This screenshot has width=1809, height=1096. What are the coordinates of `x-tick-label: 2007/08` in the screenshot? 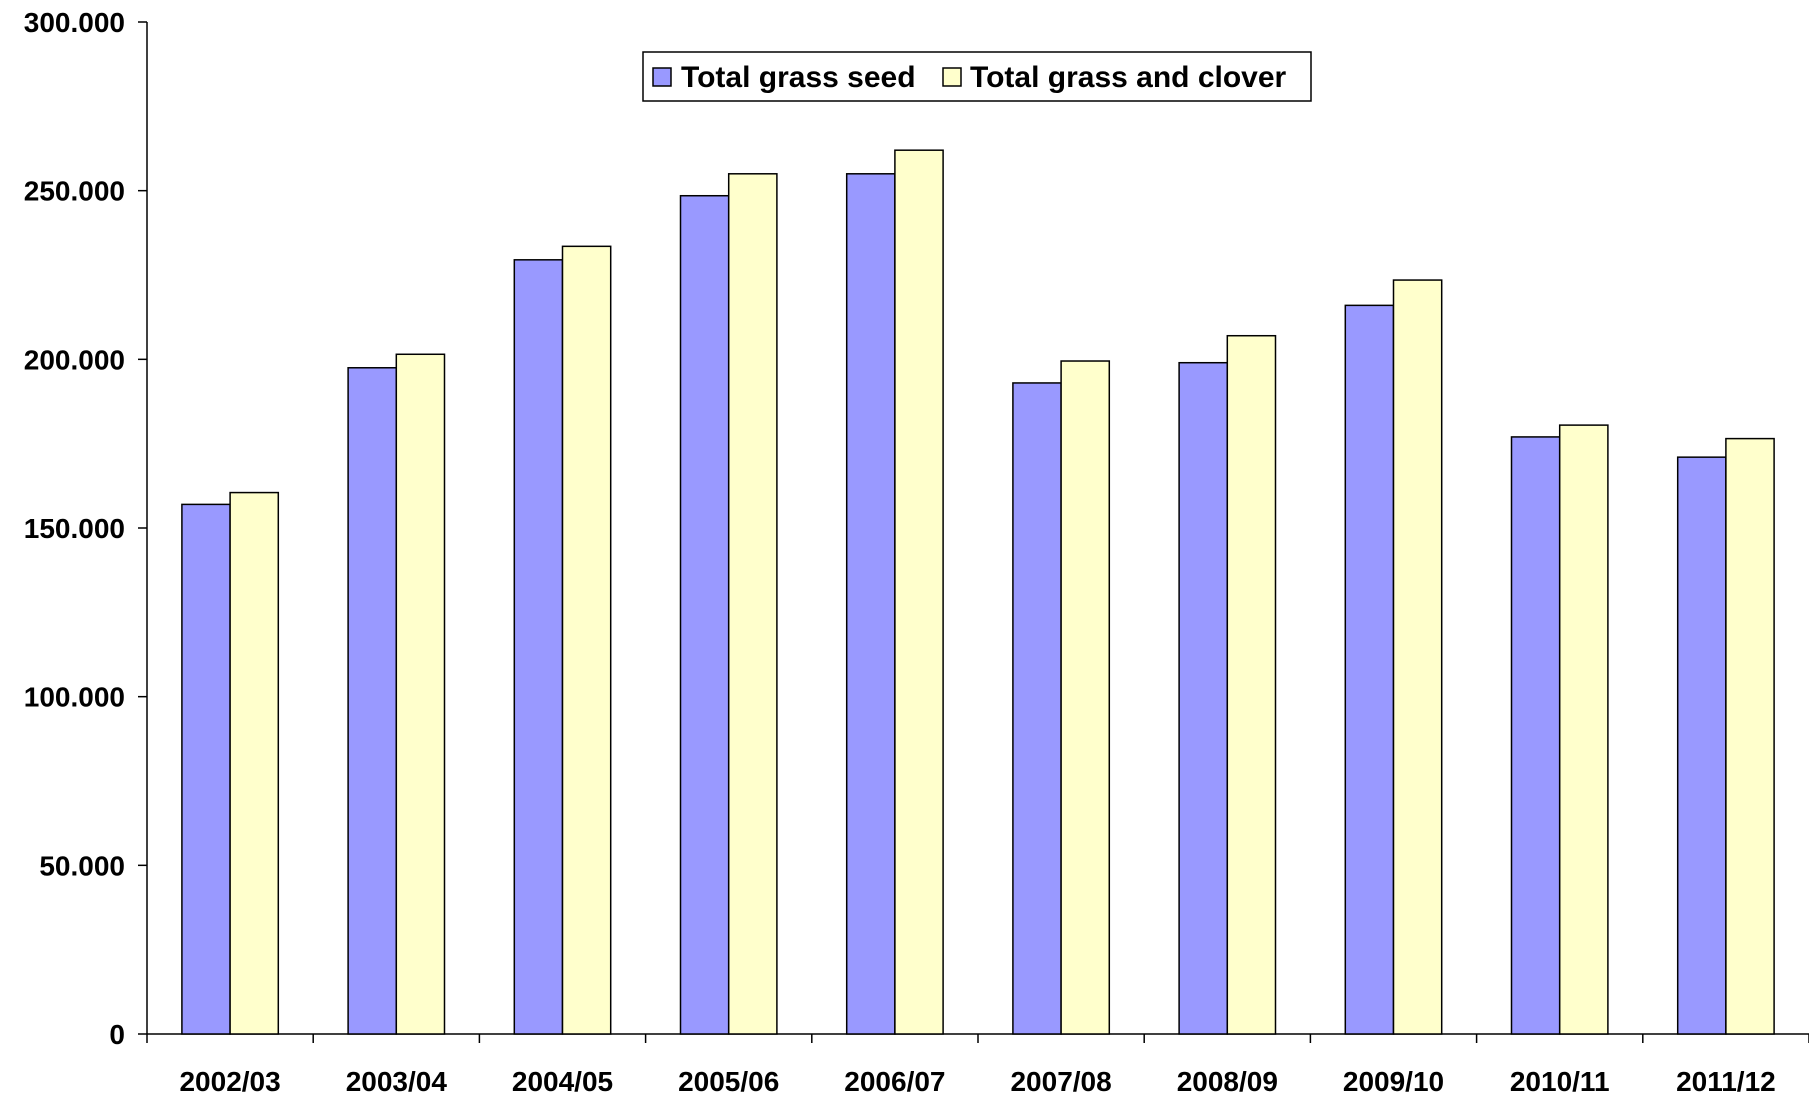 It's located at (1060, 1081).